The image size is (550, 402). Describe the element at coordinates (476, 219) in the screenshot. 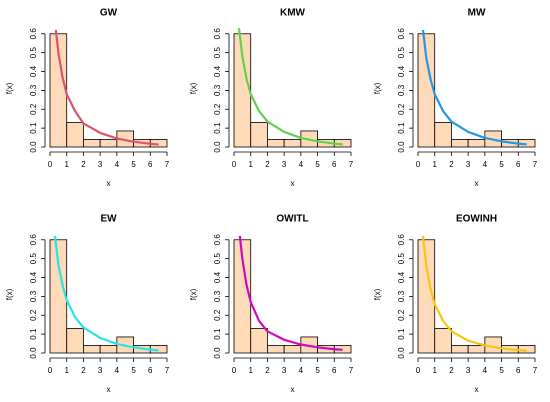

I see `panel-title: EOWINH` at that location.